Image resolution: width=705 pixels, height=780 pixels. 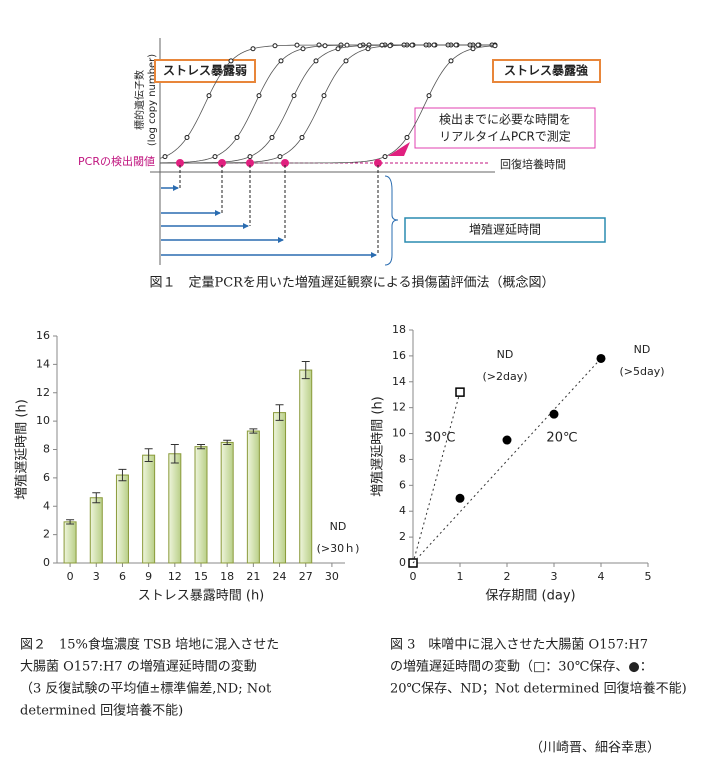 I want to click on label-weak: ストレス暴露弱, so click(x=205, y=70).